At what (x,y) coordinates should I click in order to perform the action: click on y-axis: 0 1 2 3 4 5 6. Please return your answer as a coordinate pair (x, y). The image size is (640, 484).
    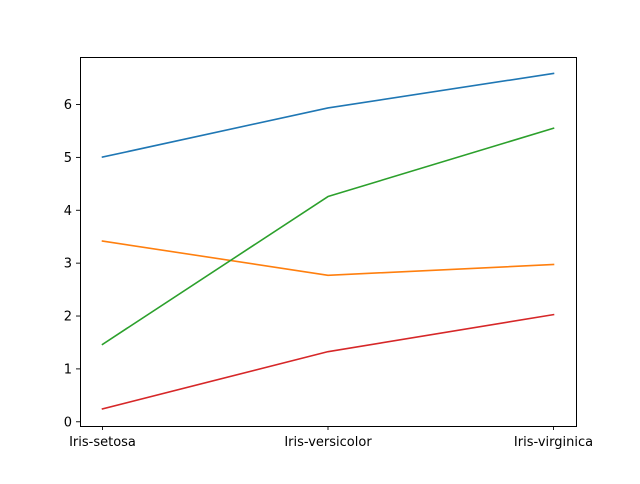
    Looking at the image, I should click on (72, 264).